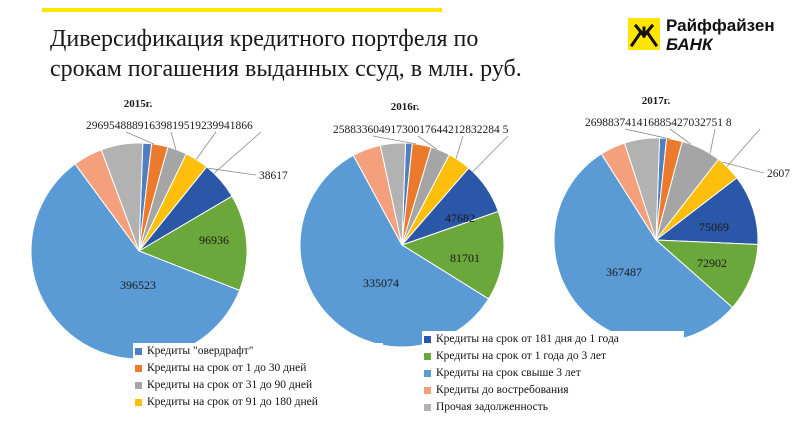  I want to click on legend-label: Кредиты до востребования, so click(502, 390).